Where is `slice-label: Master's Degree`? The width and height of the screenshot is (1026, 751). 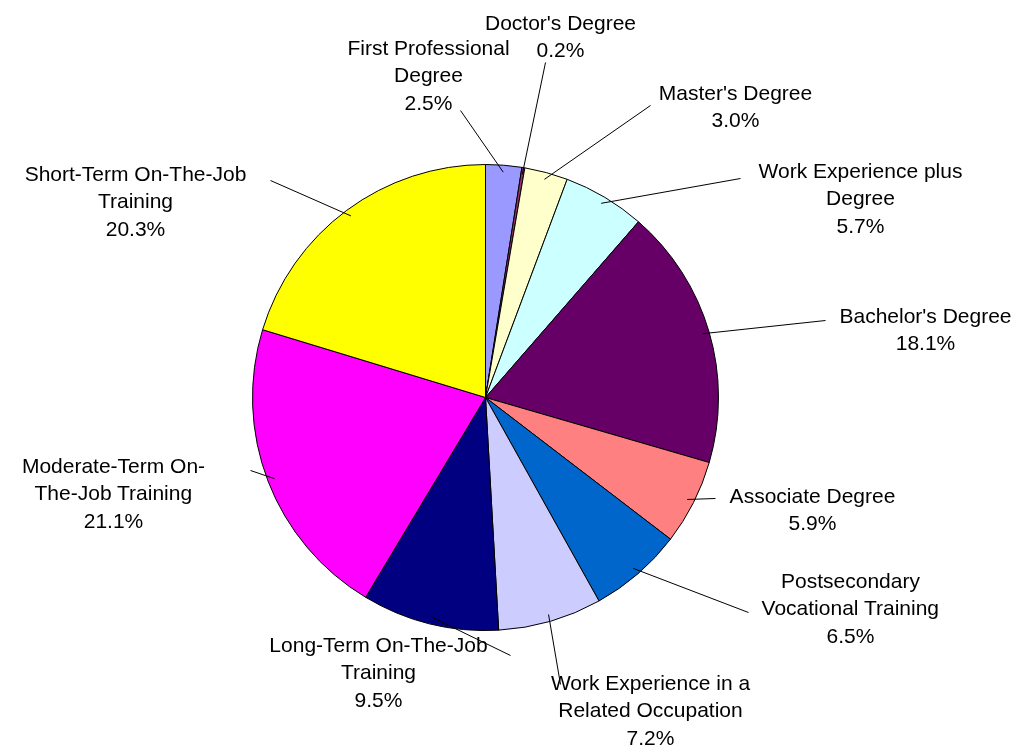 slice-label: Master's Degree is located at coordinates (735, 92).